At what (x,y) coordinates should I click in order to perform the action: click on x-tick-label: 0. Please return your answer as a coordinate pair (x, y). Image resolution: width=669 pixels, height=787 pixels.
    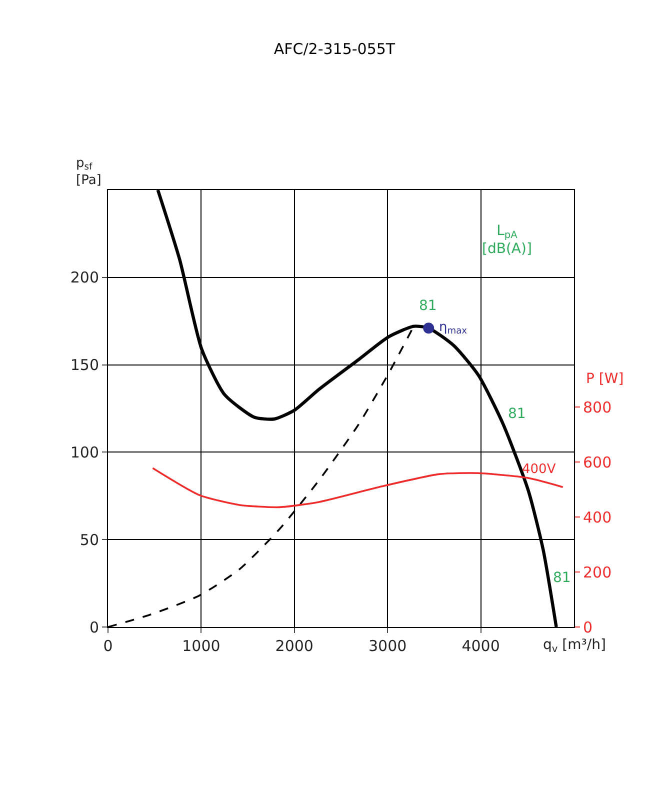
    Looking at the image, I should click on (108, 646).